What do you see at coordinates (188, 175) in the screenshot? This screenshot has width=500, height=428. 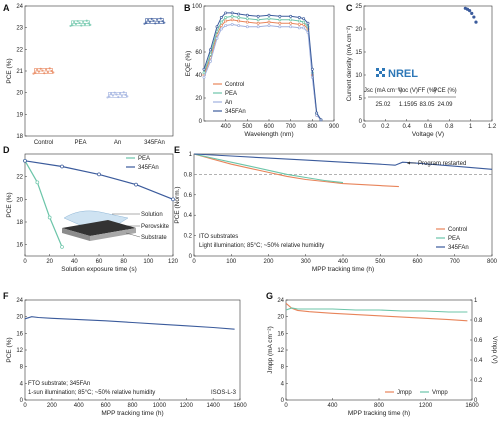 I see `y-tick-label: 0.8` at bounding box center [188, 175].